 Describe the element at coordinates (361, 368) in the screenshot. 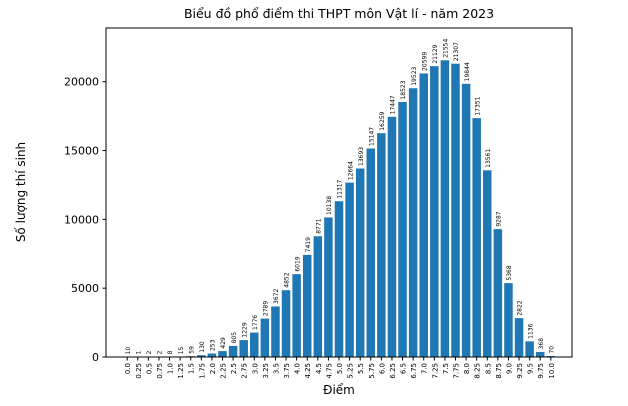

I see `x-tick-label: 5.5` at that location.